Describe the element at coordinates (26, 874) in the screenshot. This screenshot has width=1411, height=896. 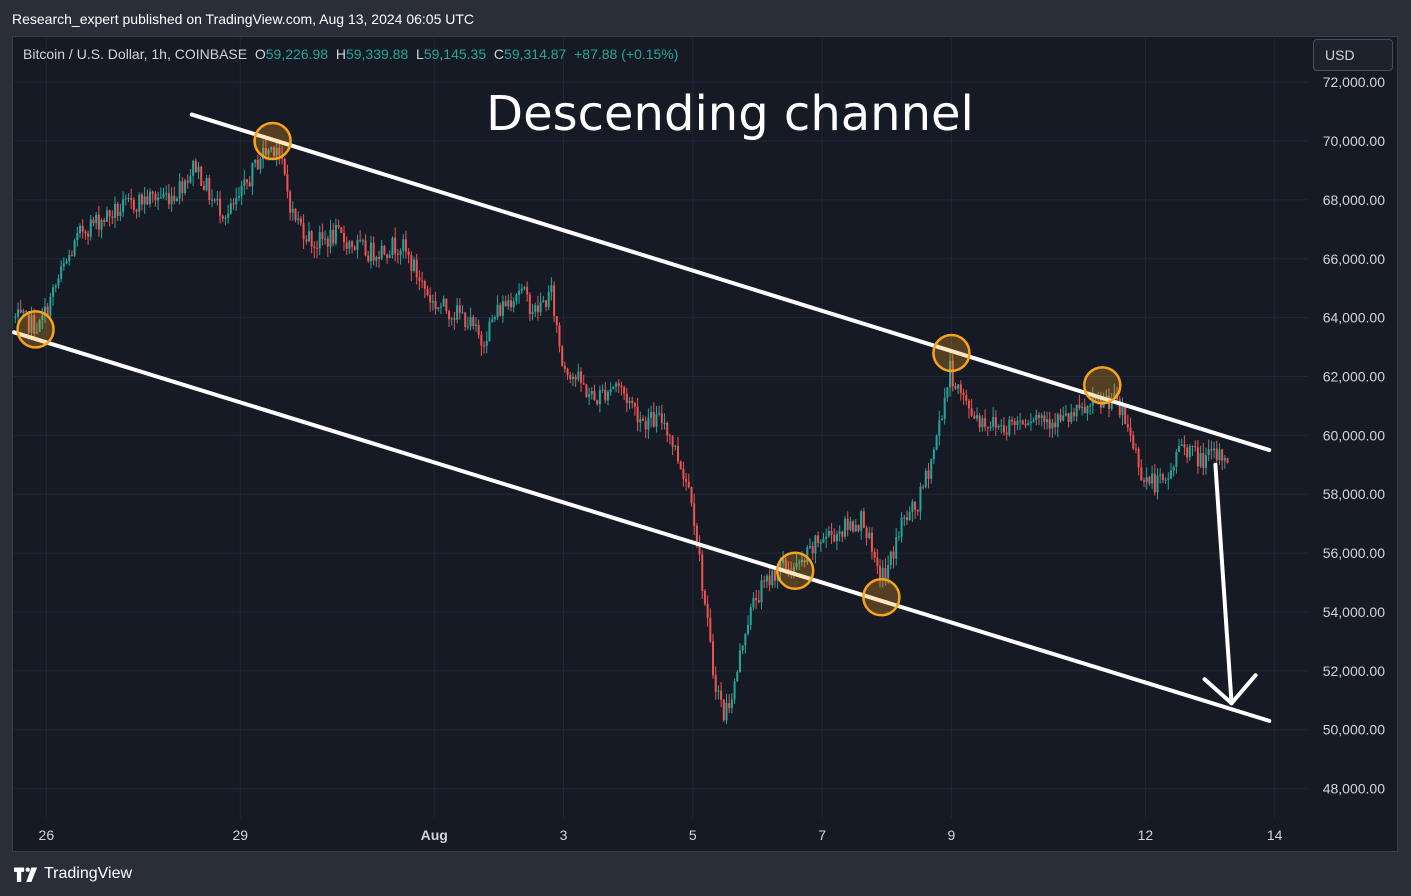
I see `tradingview-logo-icon` at that location.